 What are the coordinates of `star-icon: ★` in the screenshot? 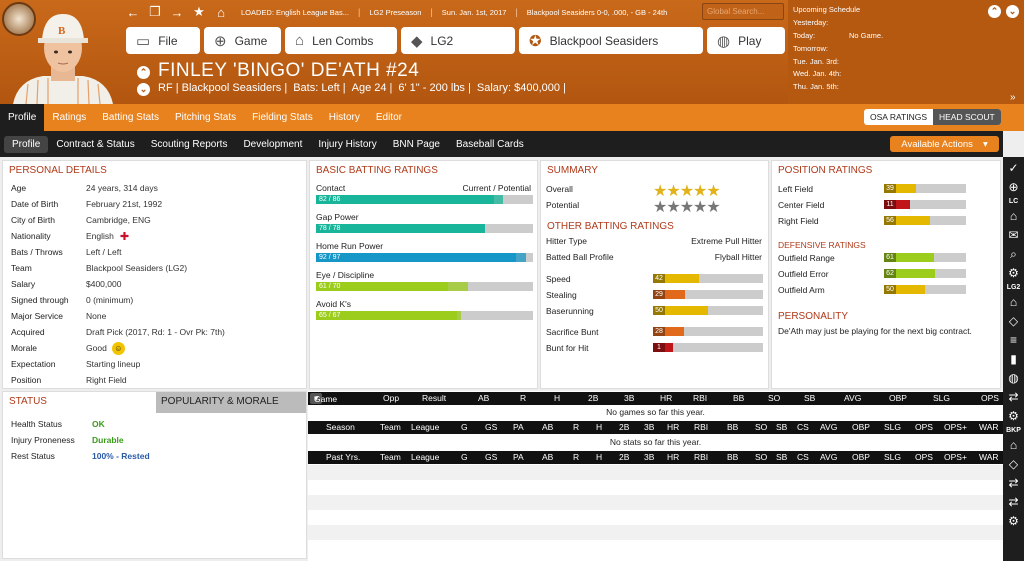 It's located at (199, 11).